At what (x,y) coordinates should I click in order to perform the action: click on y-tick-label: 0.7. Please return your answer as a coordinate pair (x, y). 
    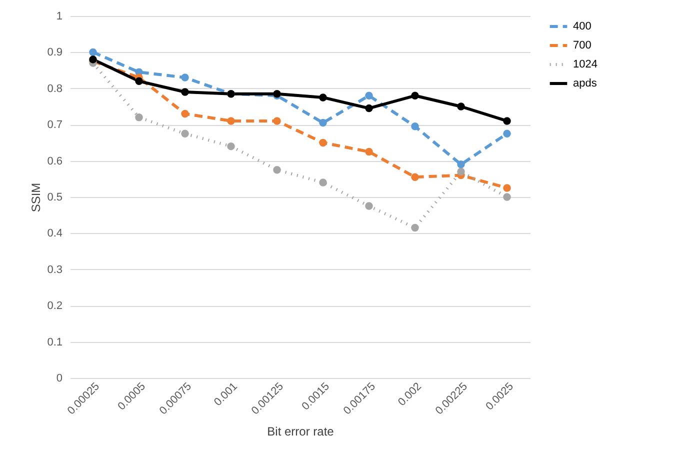
    Looking at the image, I should click on (54, 125).